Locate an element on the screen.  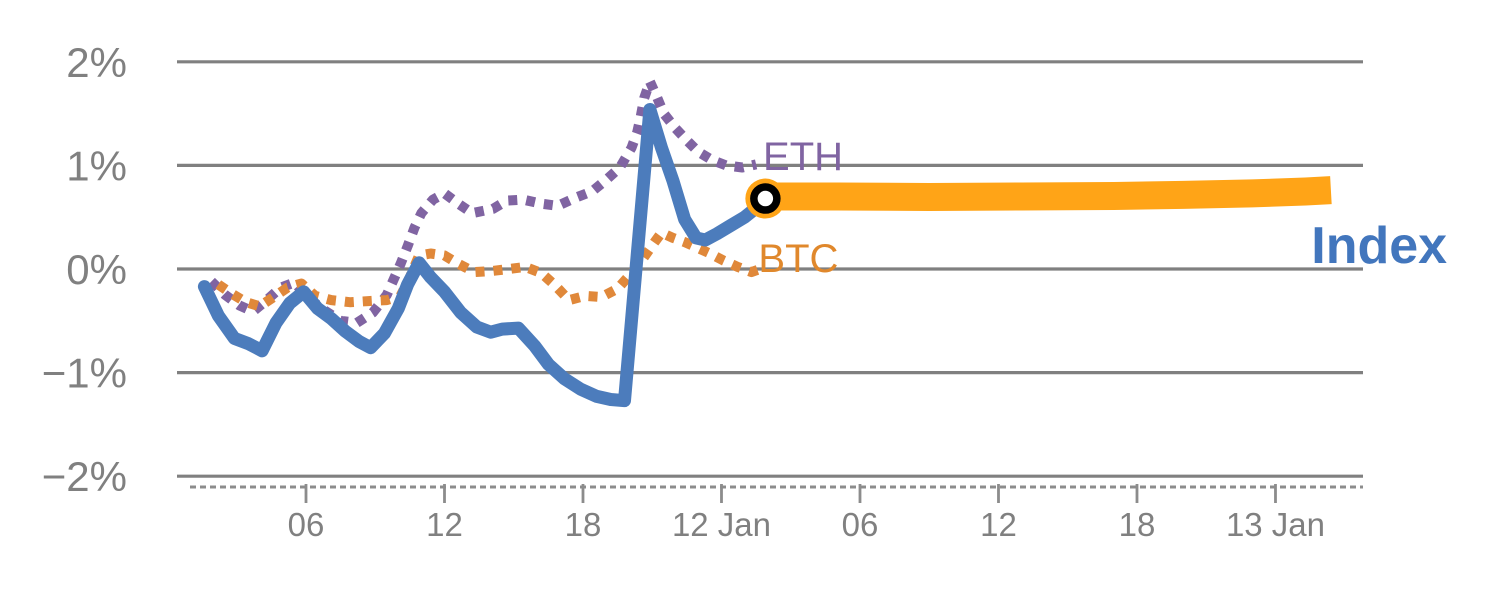
x-tick-label: 12 Jan is located at coordinates (721, 524).